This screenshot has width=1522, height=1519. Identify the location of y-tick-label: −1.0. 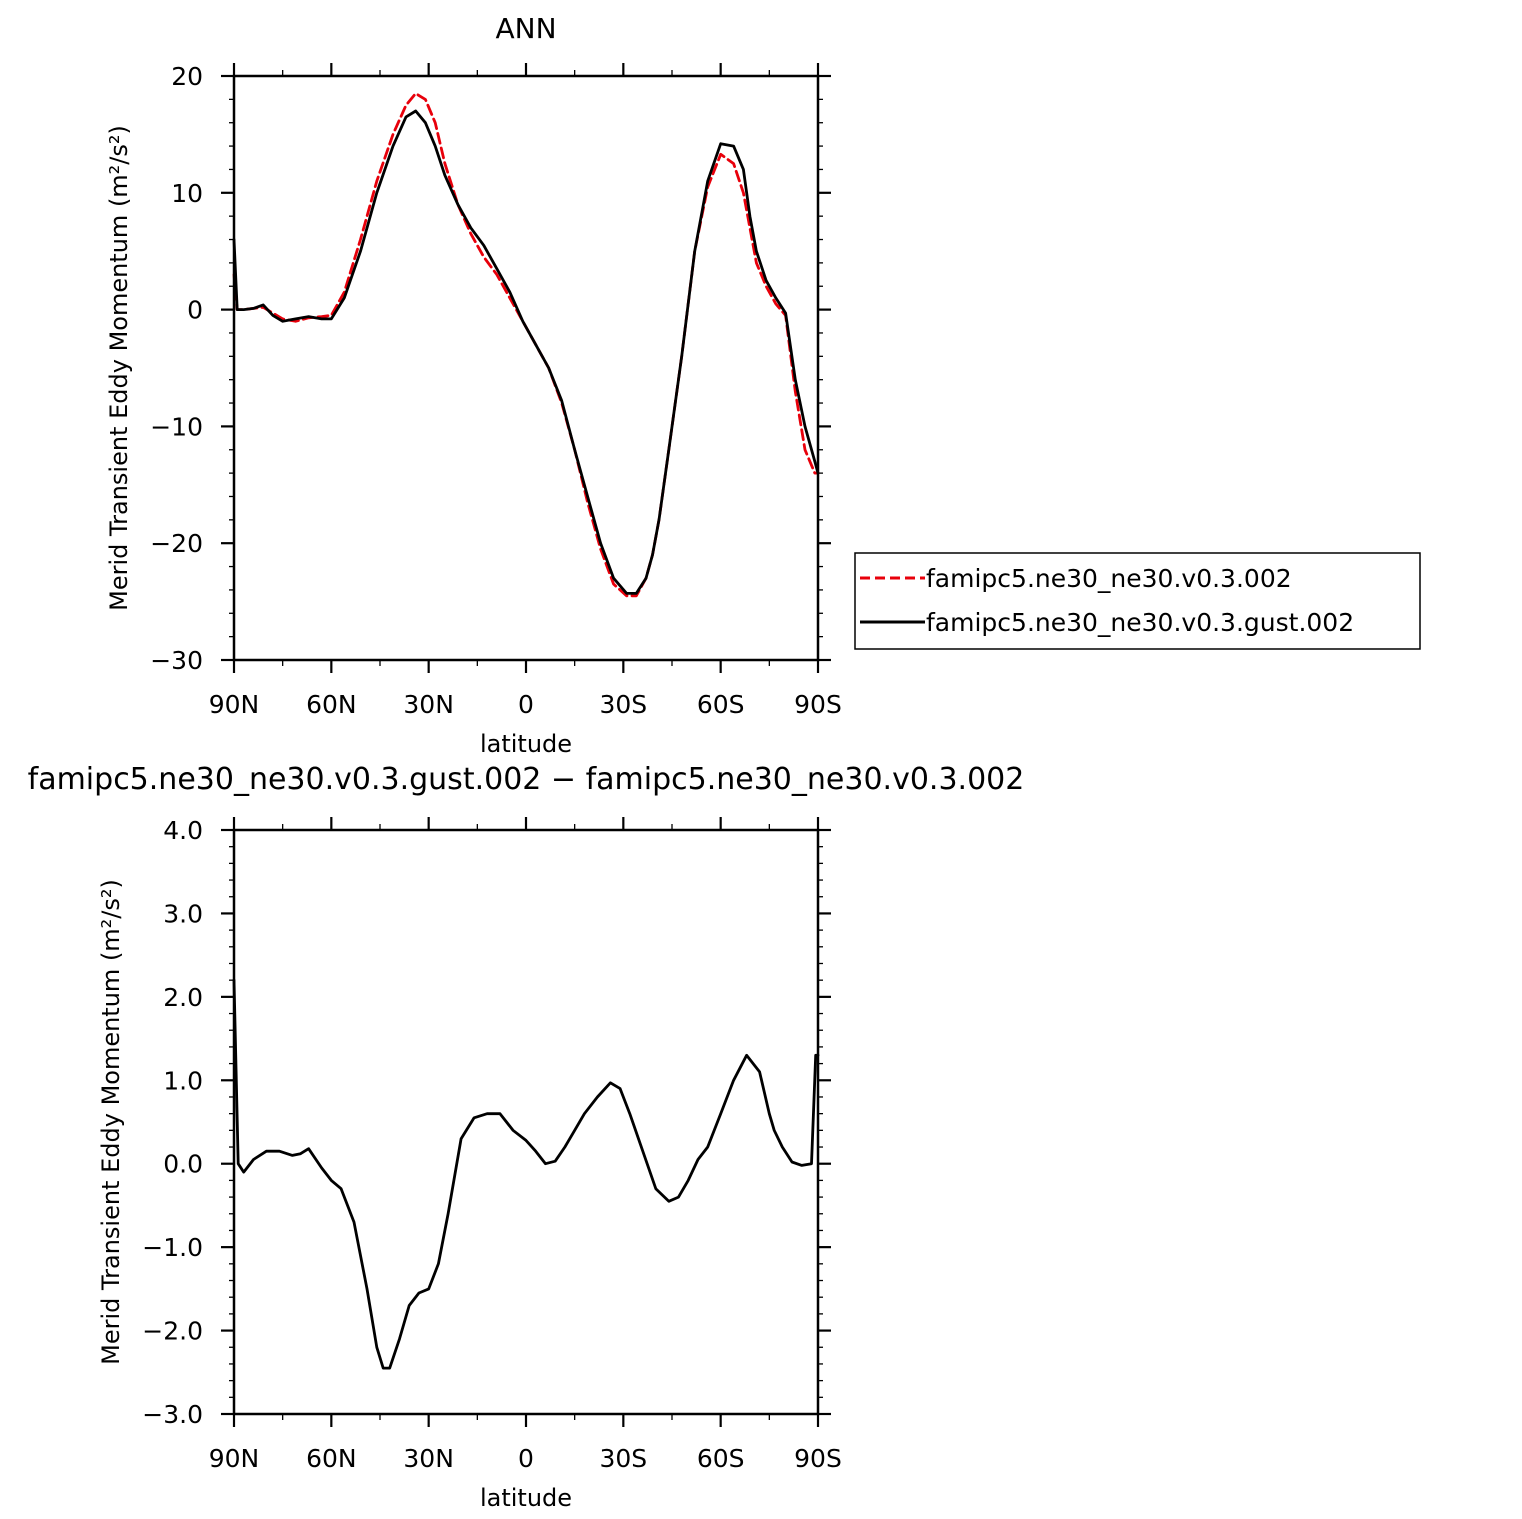
(172, 1247).